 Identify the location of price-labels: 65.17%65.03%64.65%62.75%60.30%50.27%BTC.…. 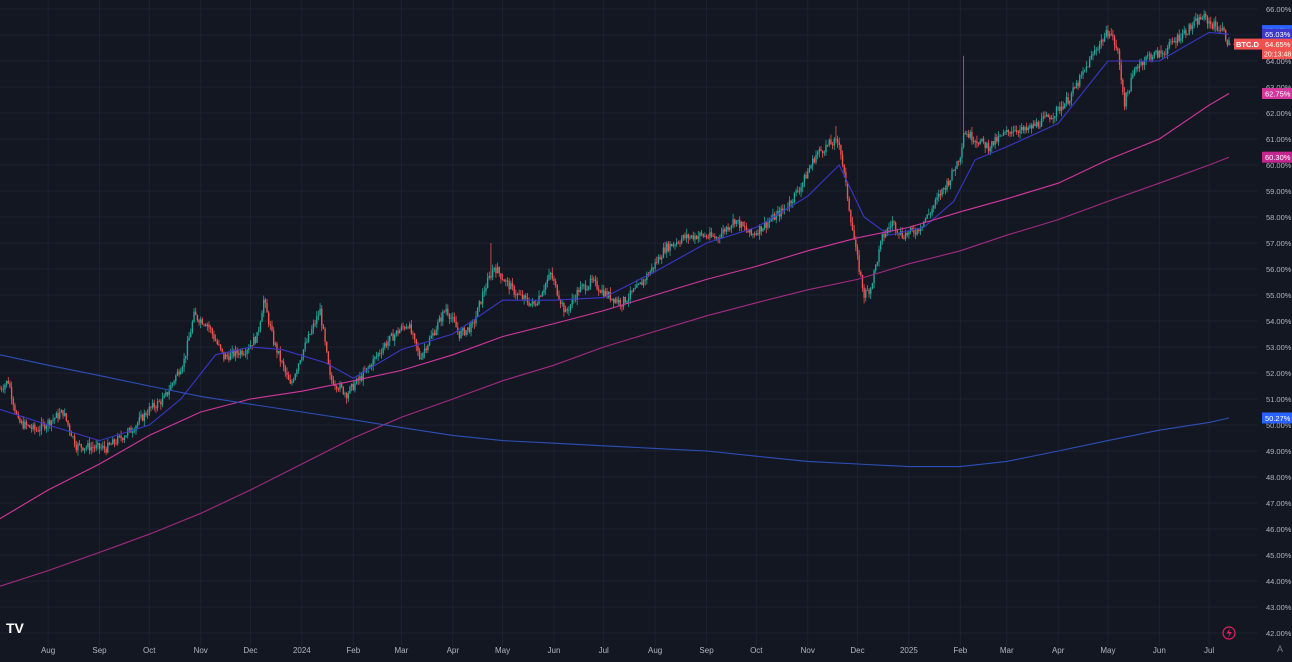
(1260, 224).